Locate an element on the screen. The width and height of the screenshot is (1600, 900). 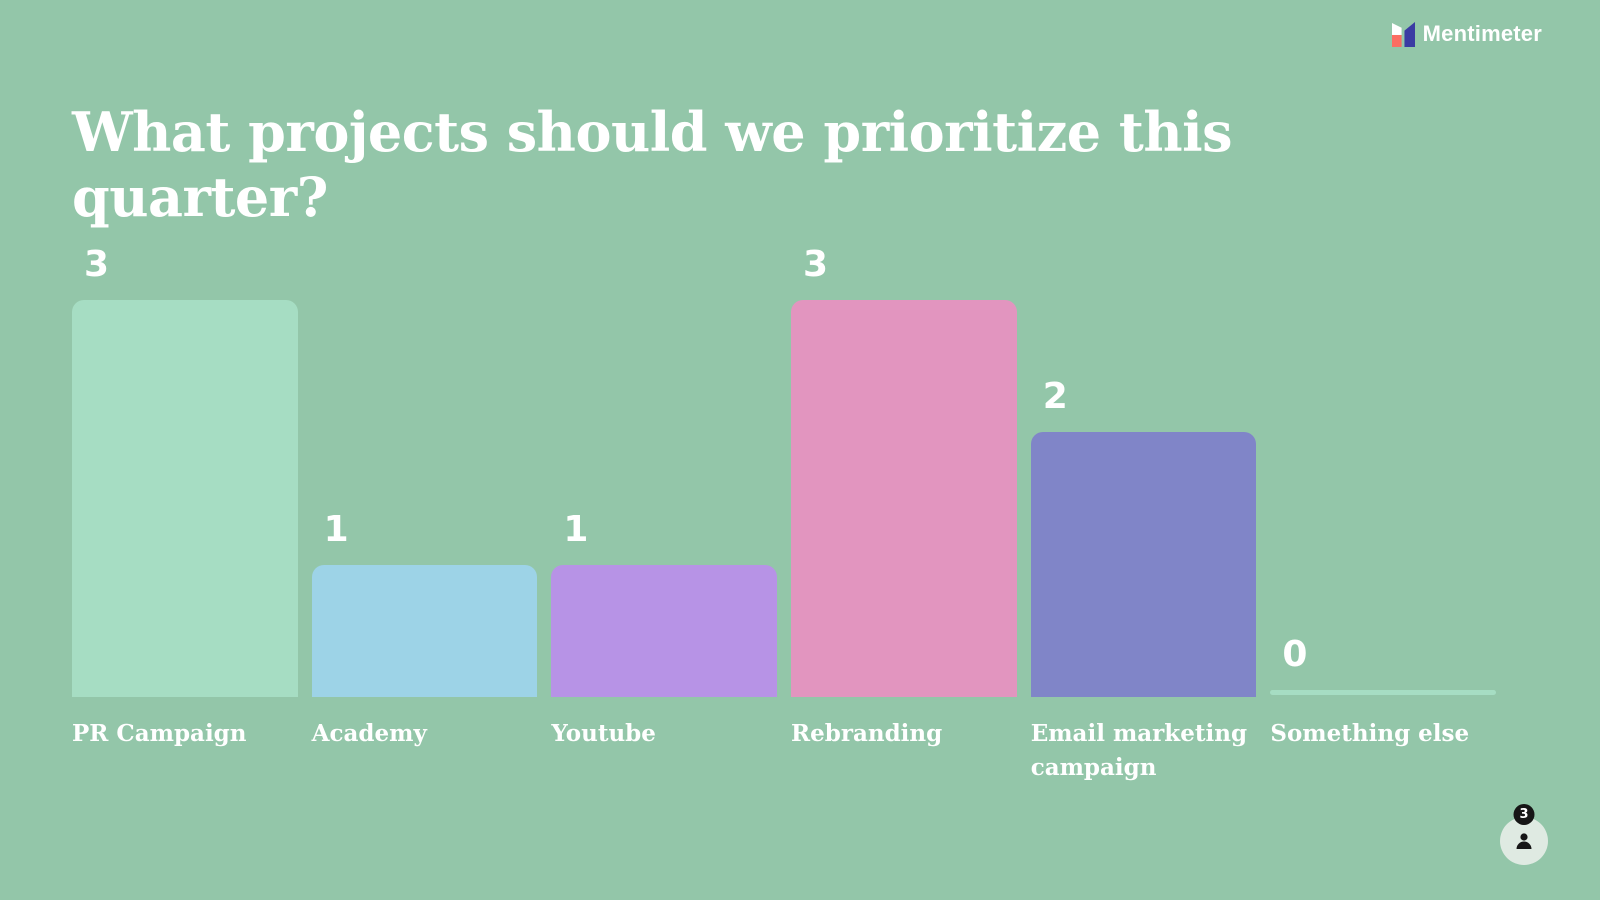
mentimeter-logo-text: Mentimeter is located at coordinates (1482, 33).